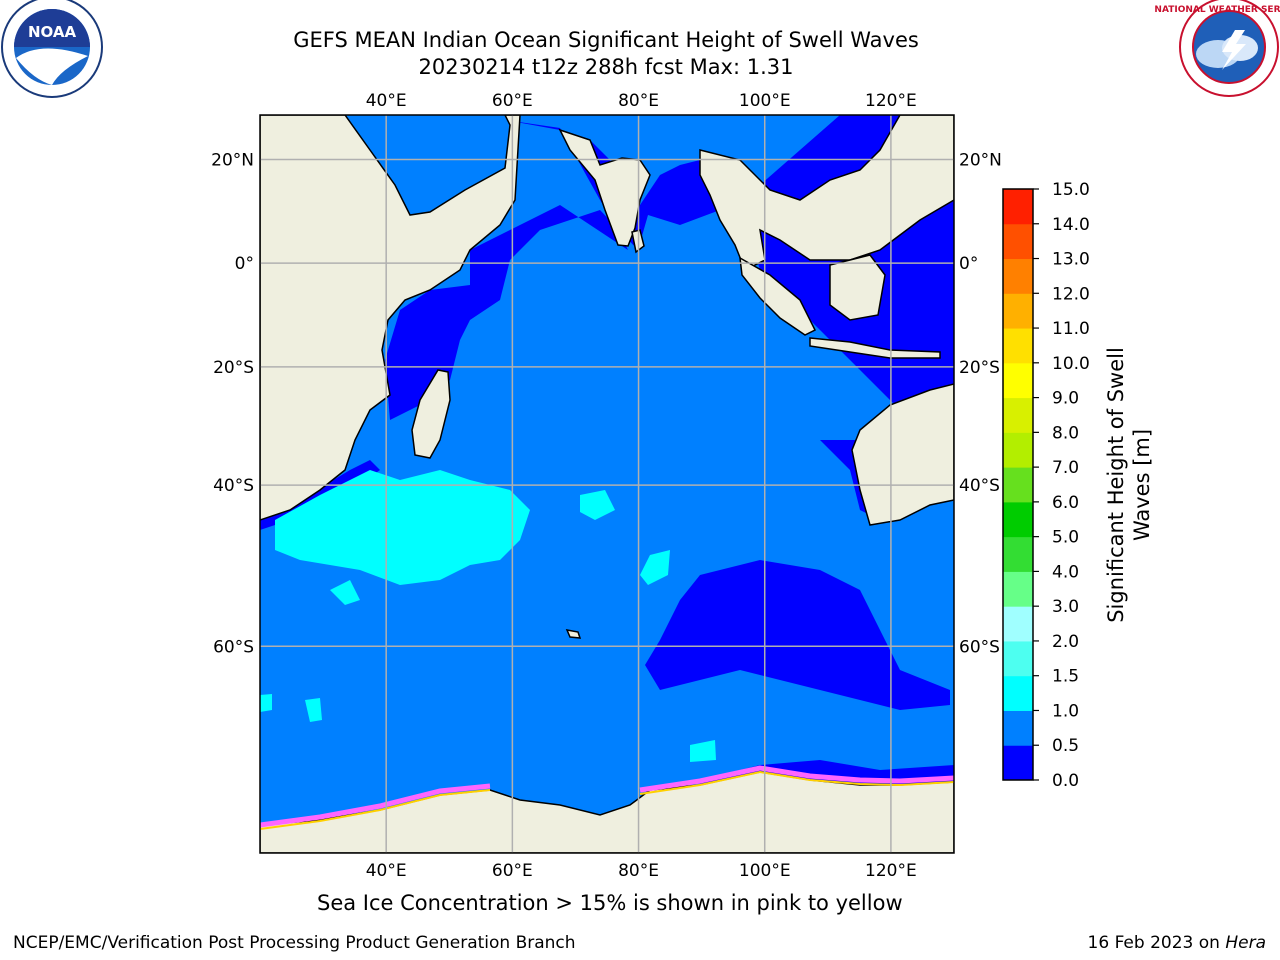  Describe the element at coordinates (1245, 943) in the screenshot. I see `machine-name: Hera` at that location.